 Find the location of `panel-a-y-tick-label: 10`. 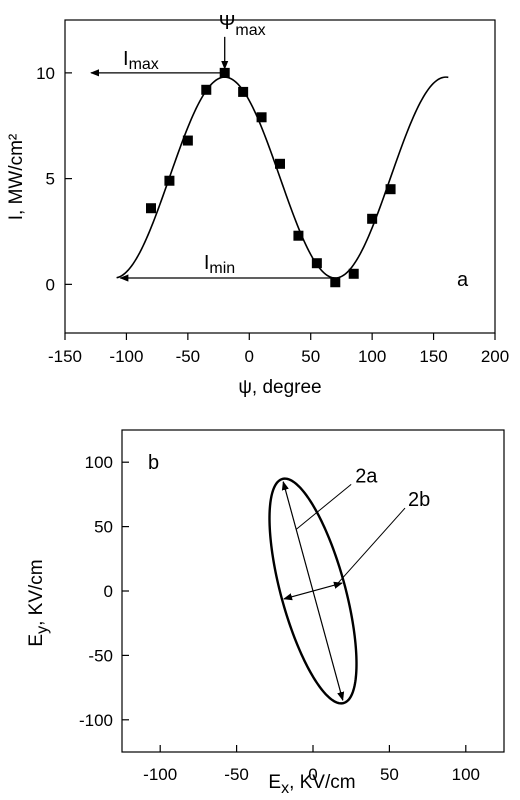

panel-a-y-tick-label: 10 is located at coordinates (45, 73).